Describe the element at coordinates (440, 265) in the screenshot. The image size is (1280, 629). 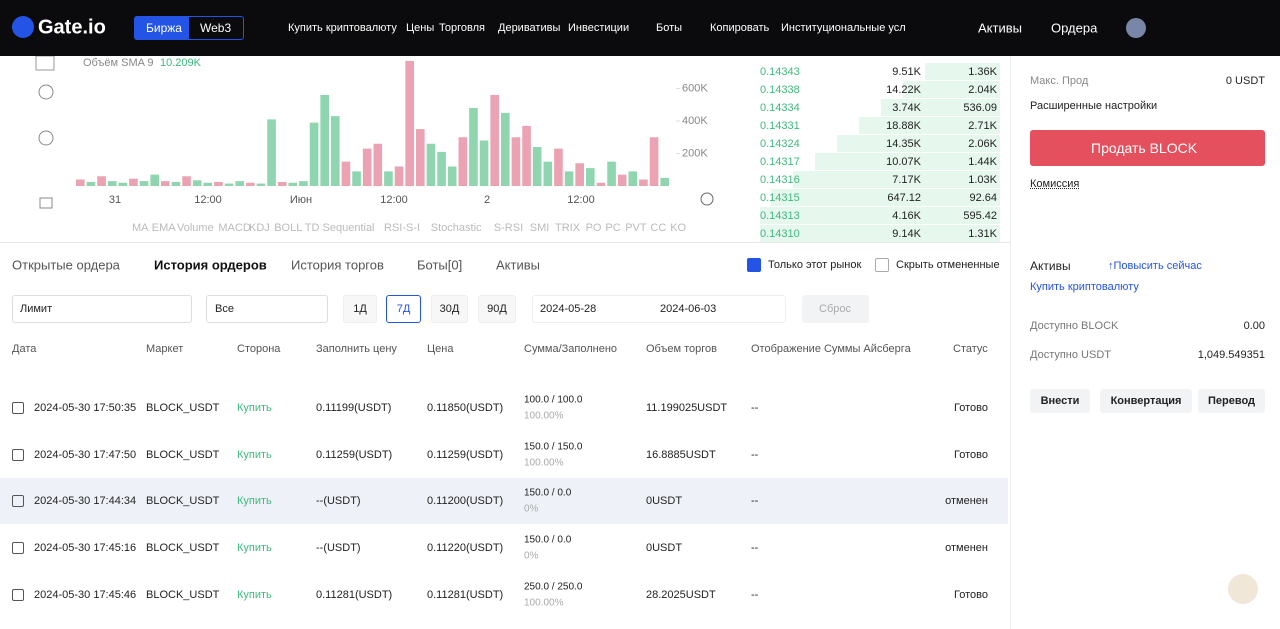
I see `order-tab: Боты[0]` at that location.